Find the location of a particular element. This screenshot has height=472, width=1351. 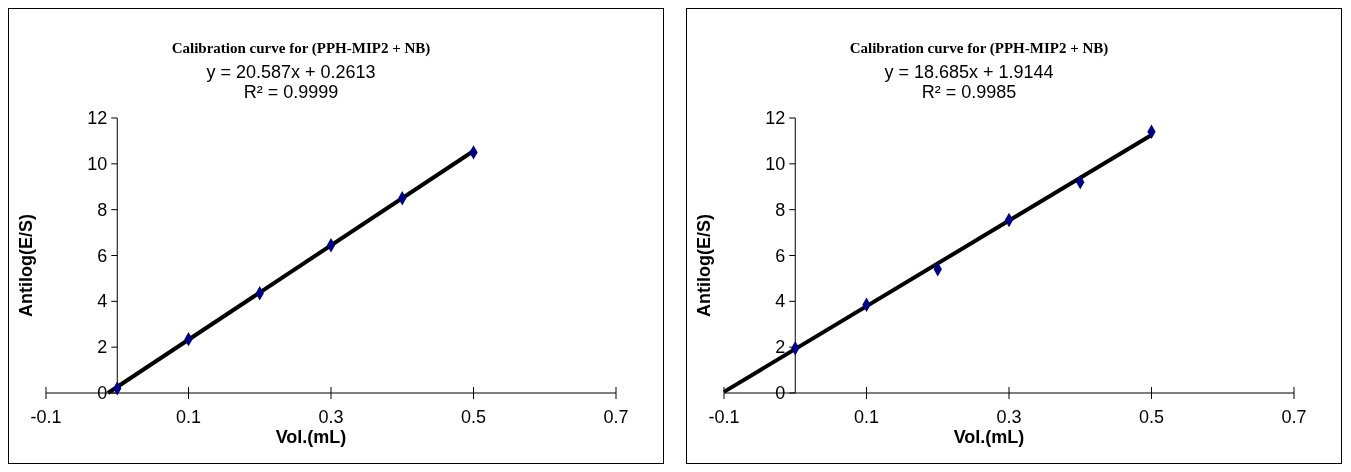

text: R² = 0.9985 is located at coordinates (969, 92).